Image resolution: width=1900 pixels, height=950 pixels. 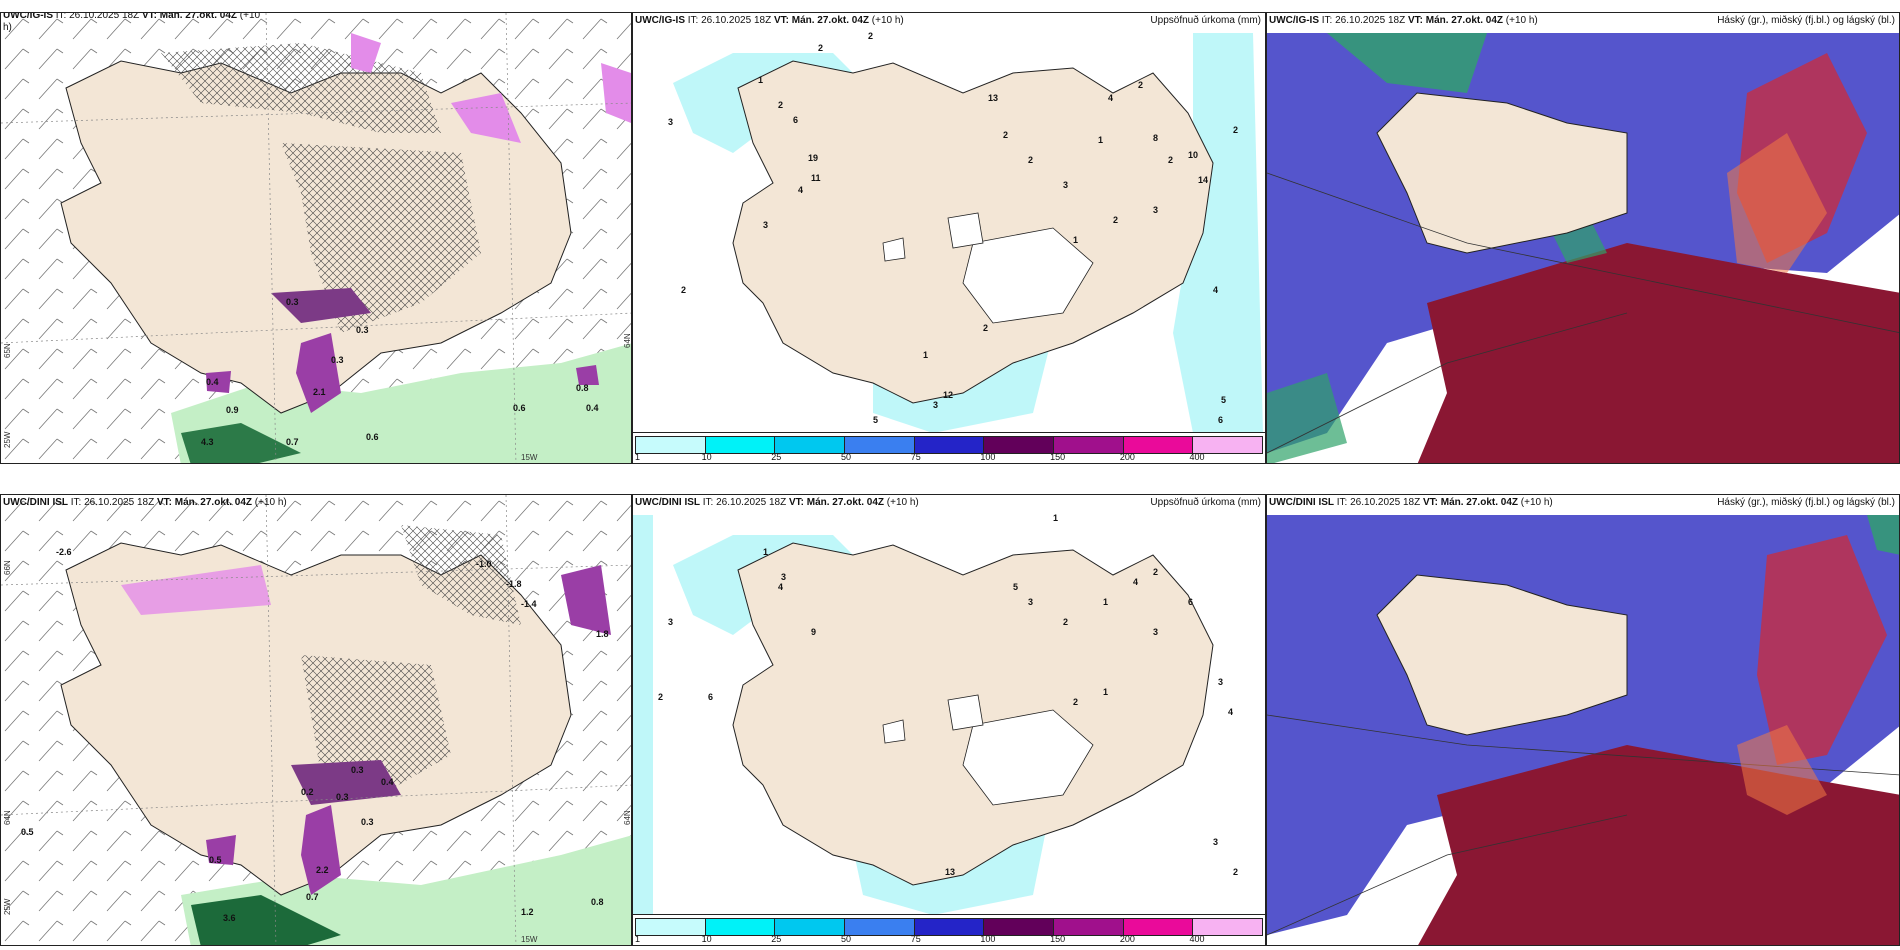 What do you see at coordinates (813, 158) in the screenshot?
I see `map-label: 19` at bounding box center [813, 158].